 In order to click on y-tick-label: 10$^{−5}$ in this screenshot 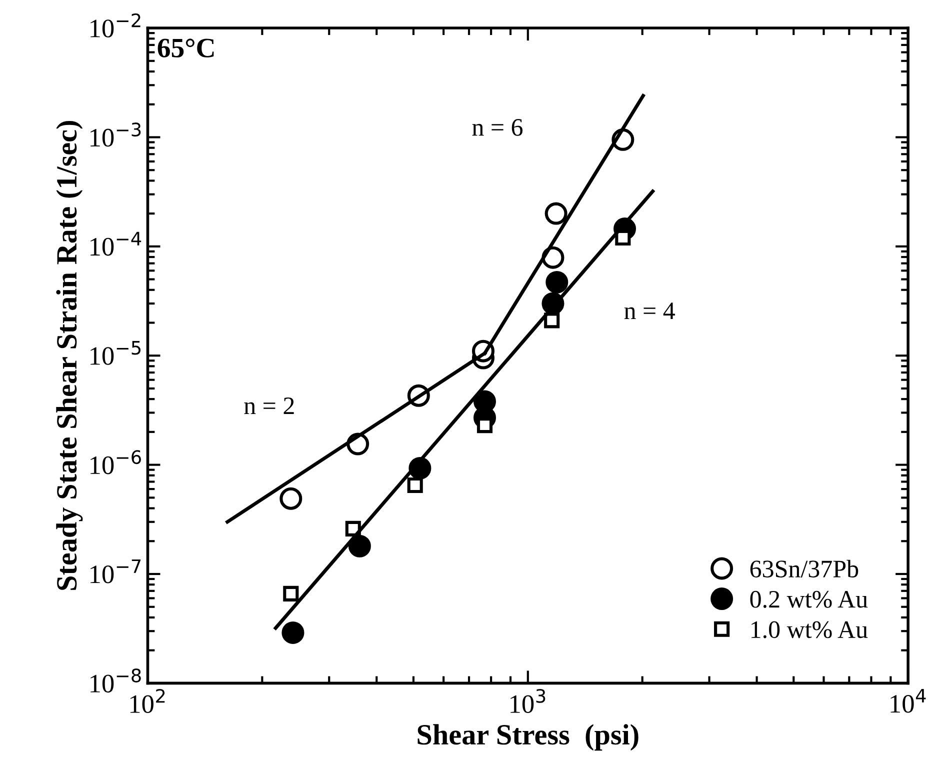, I will do `click(115, 353)`.